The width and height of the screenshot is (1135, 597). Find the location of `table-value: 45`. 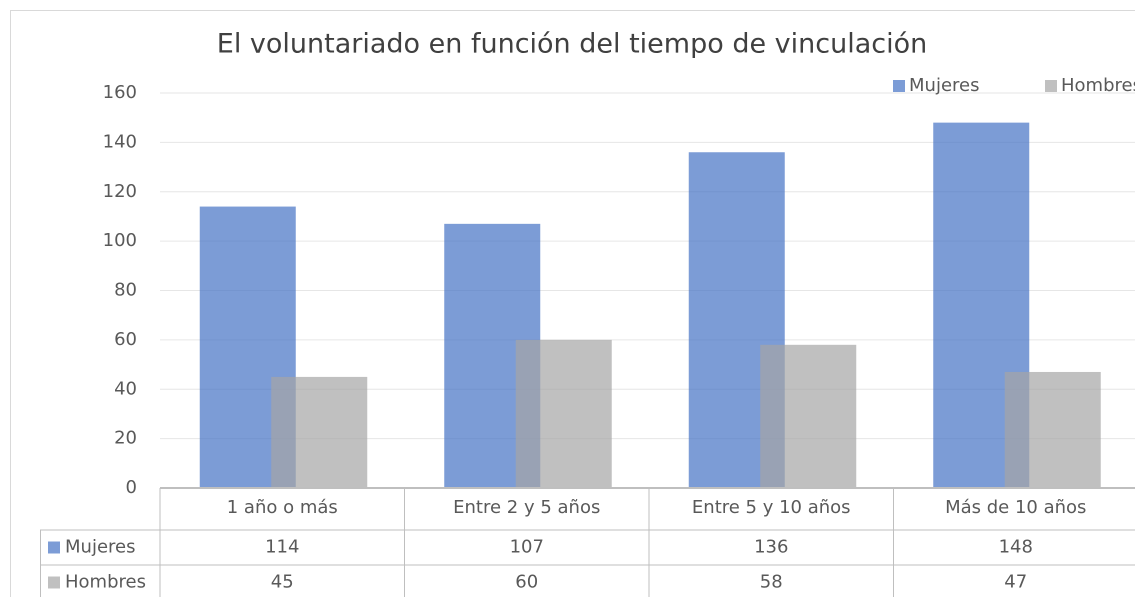

table-value: 45 is located at coordinates (282, 582).